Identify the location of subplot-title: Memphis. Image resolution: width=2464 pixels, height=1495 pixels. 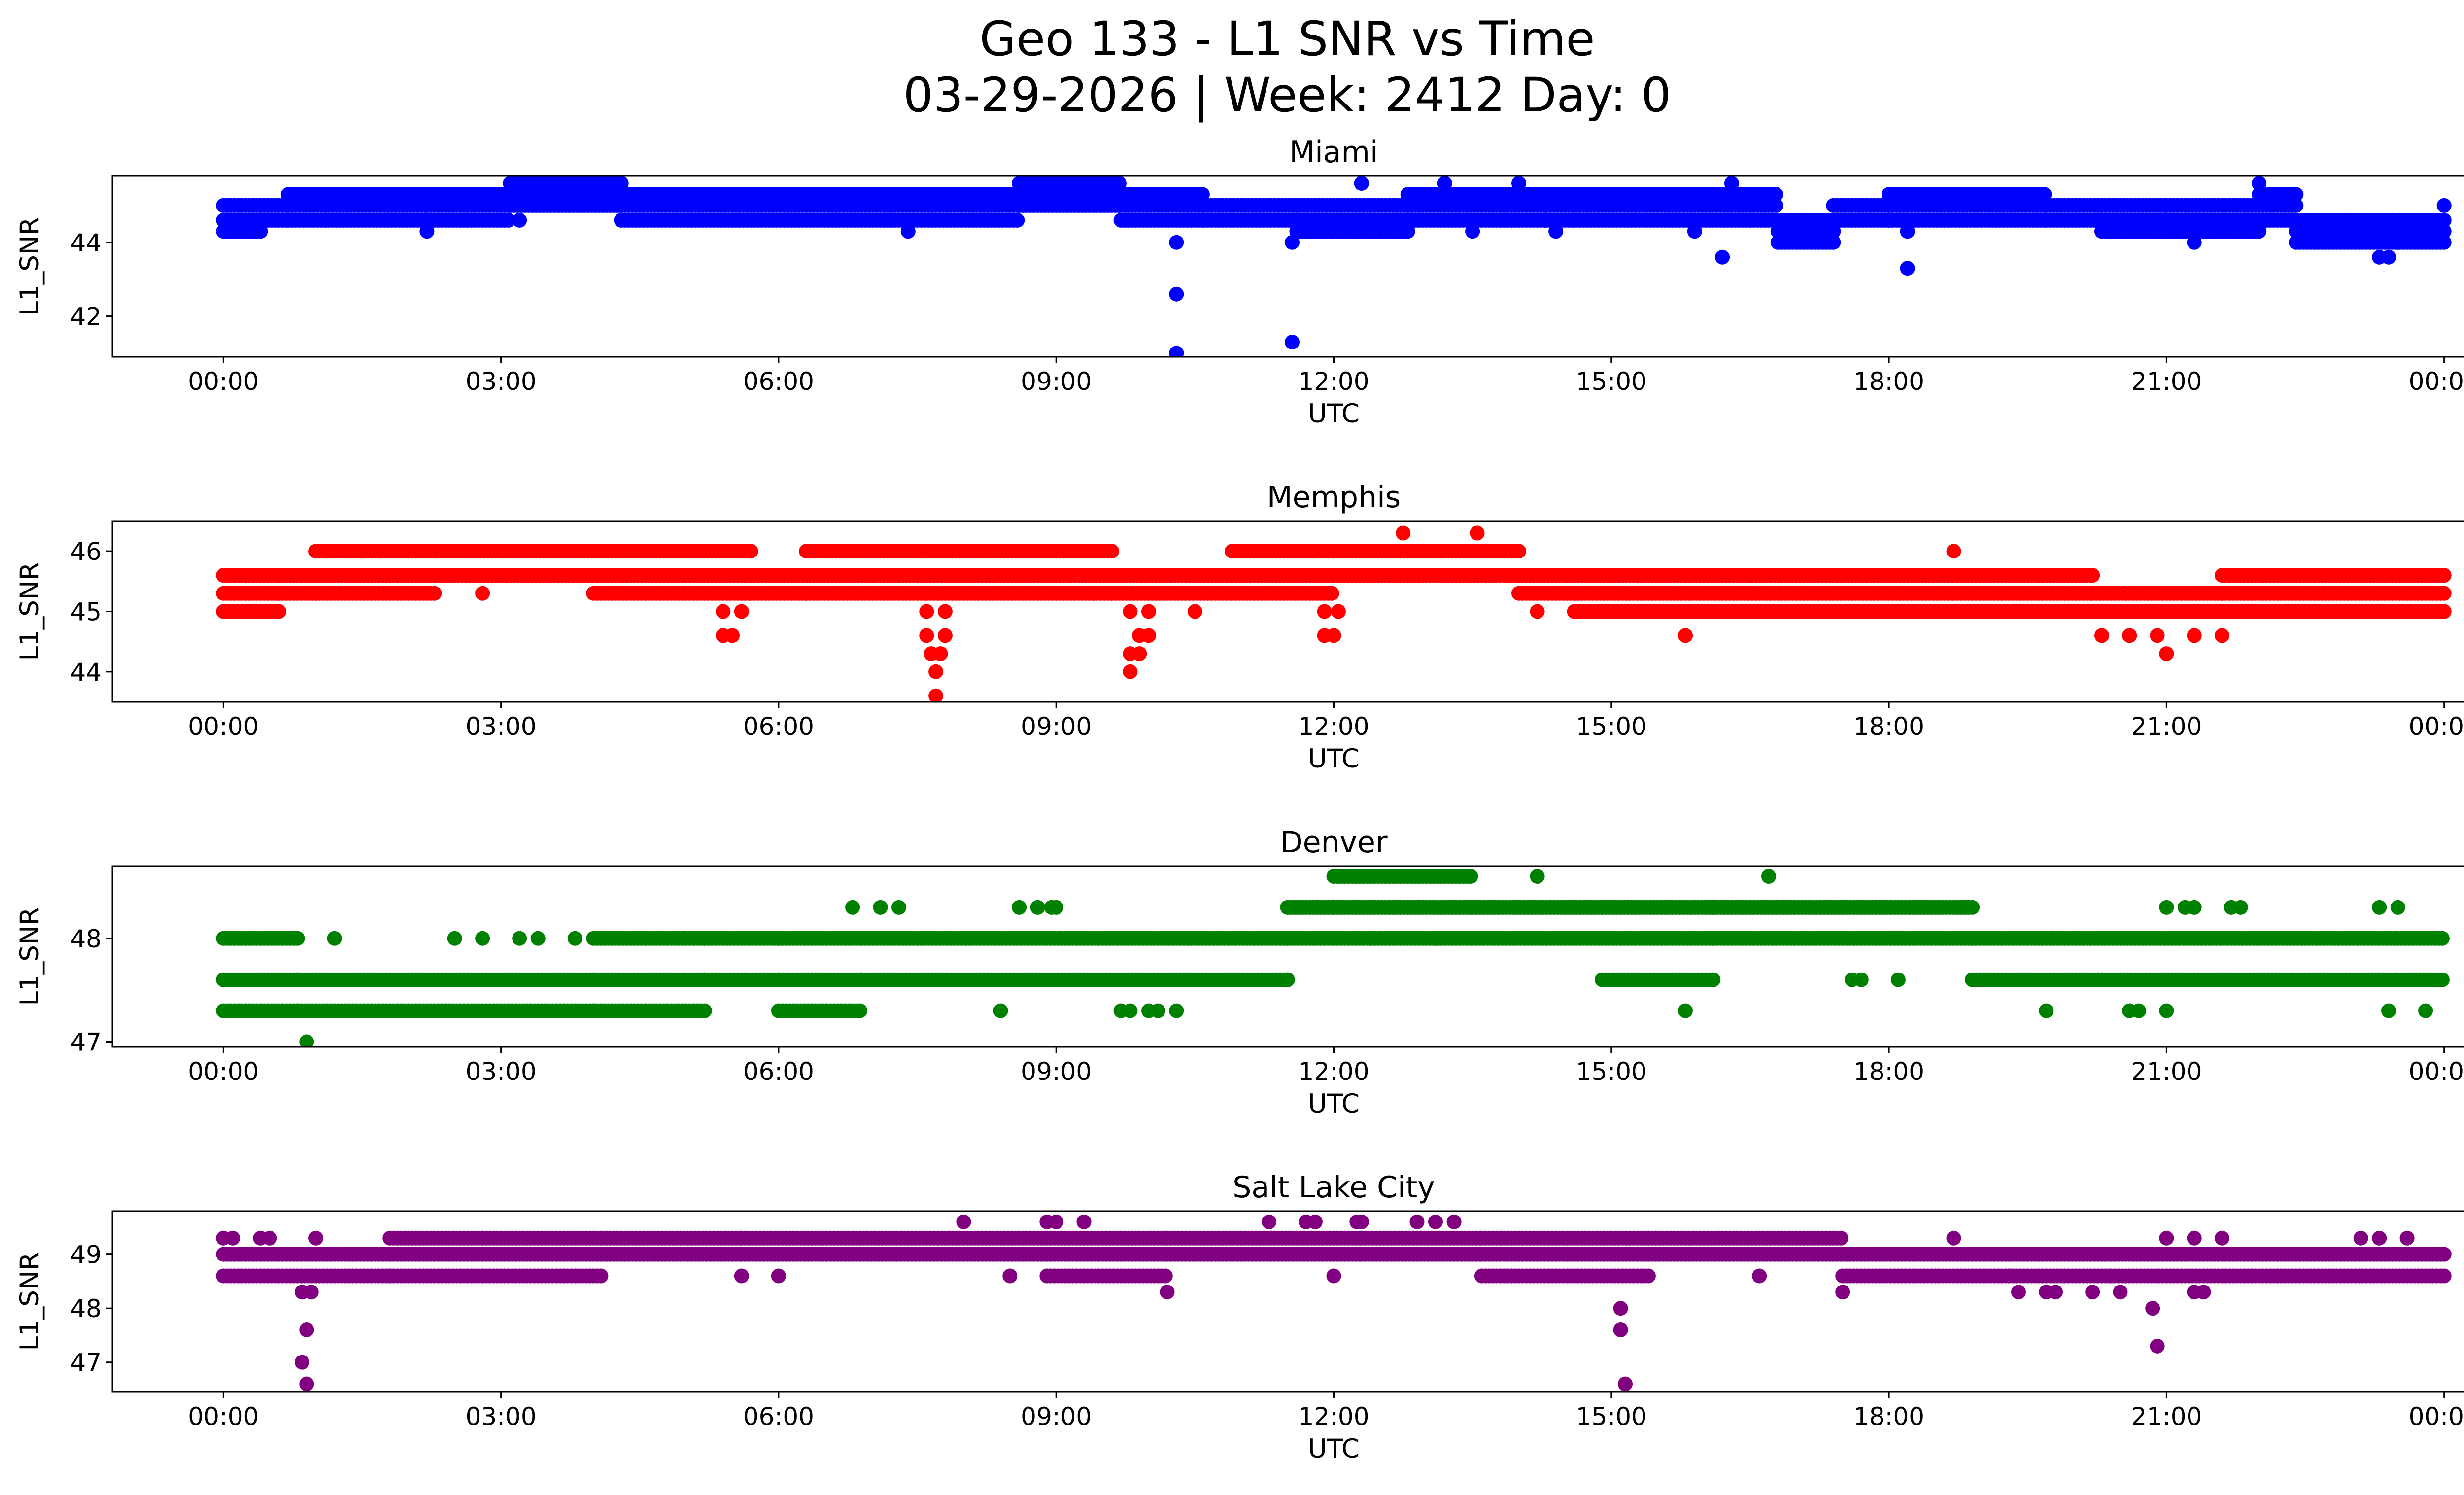
(1334, 497).